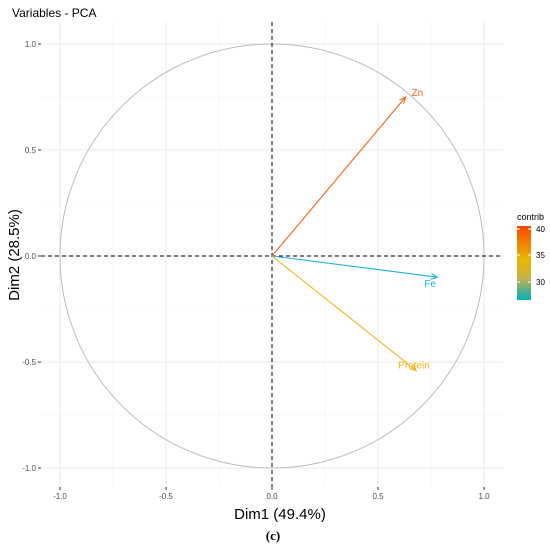 Image resolution: width=550 pixels, height=549 pixels. I want to click on legend: contrib 40 35 30, so click(531, 256).